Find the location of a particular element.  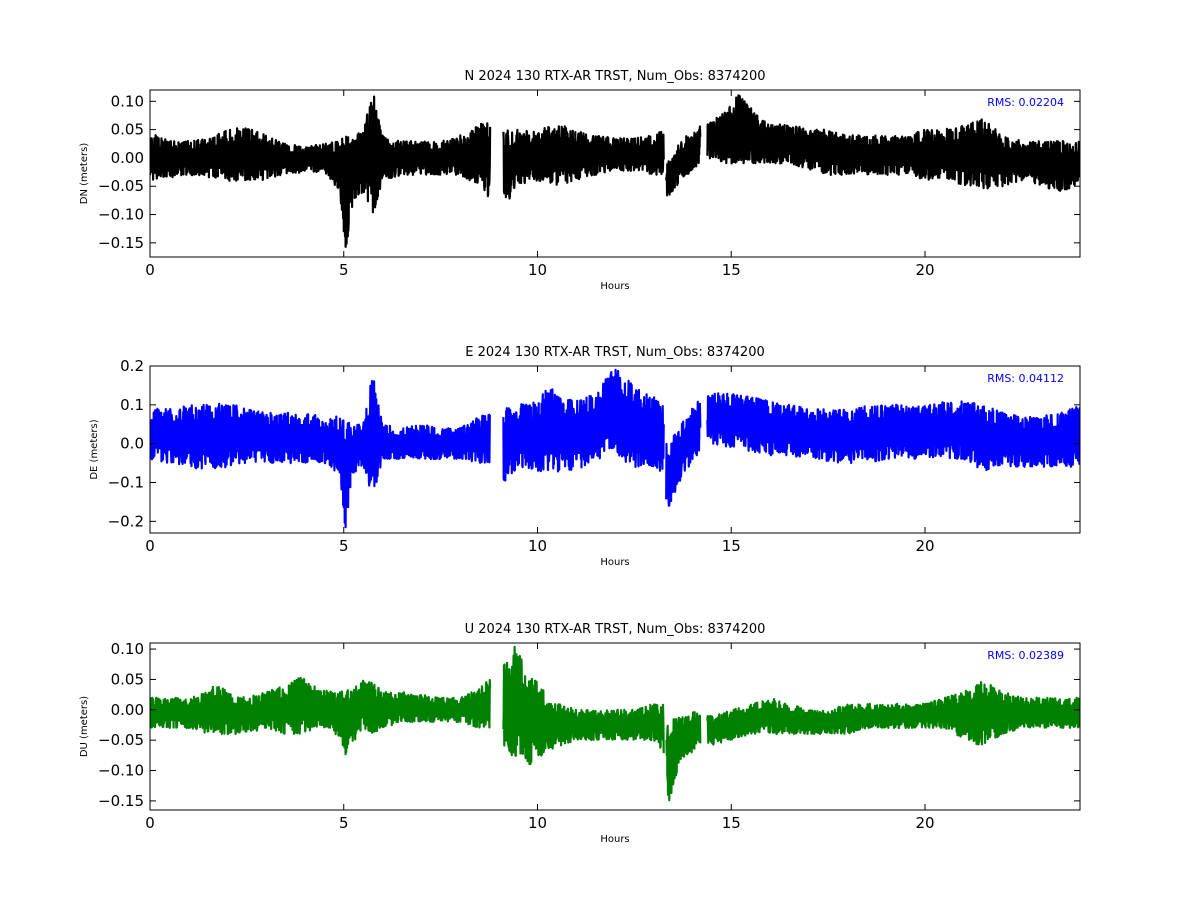

series-core-east is located at coordinates (615, 445).